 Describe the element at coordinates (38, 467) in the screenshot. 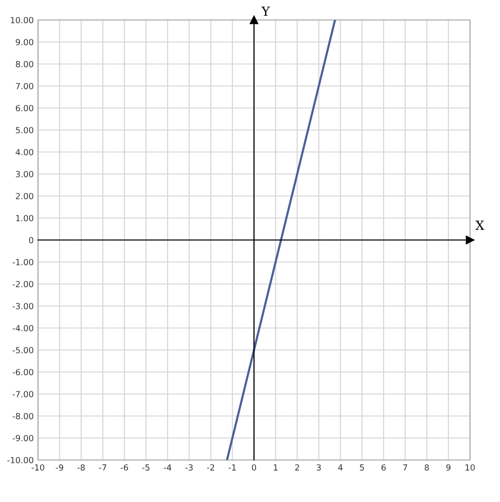

I see `x-tick-label: -10` at that location.